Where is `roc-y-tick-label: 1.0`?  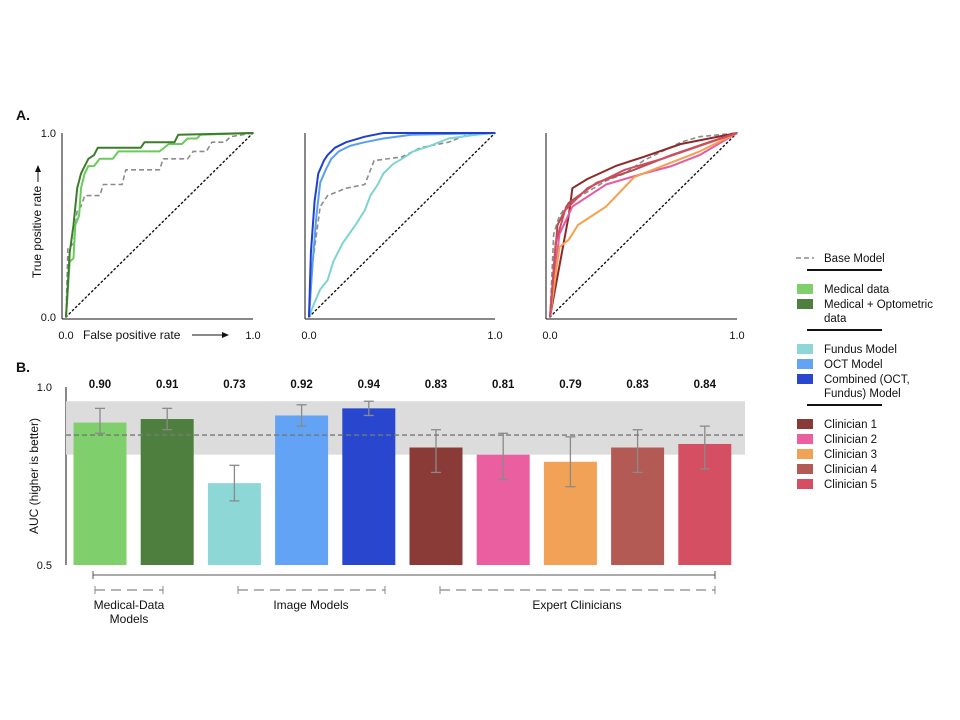 roc-y-tick-label: 1.0 is located at coordinates (48, 134).